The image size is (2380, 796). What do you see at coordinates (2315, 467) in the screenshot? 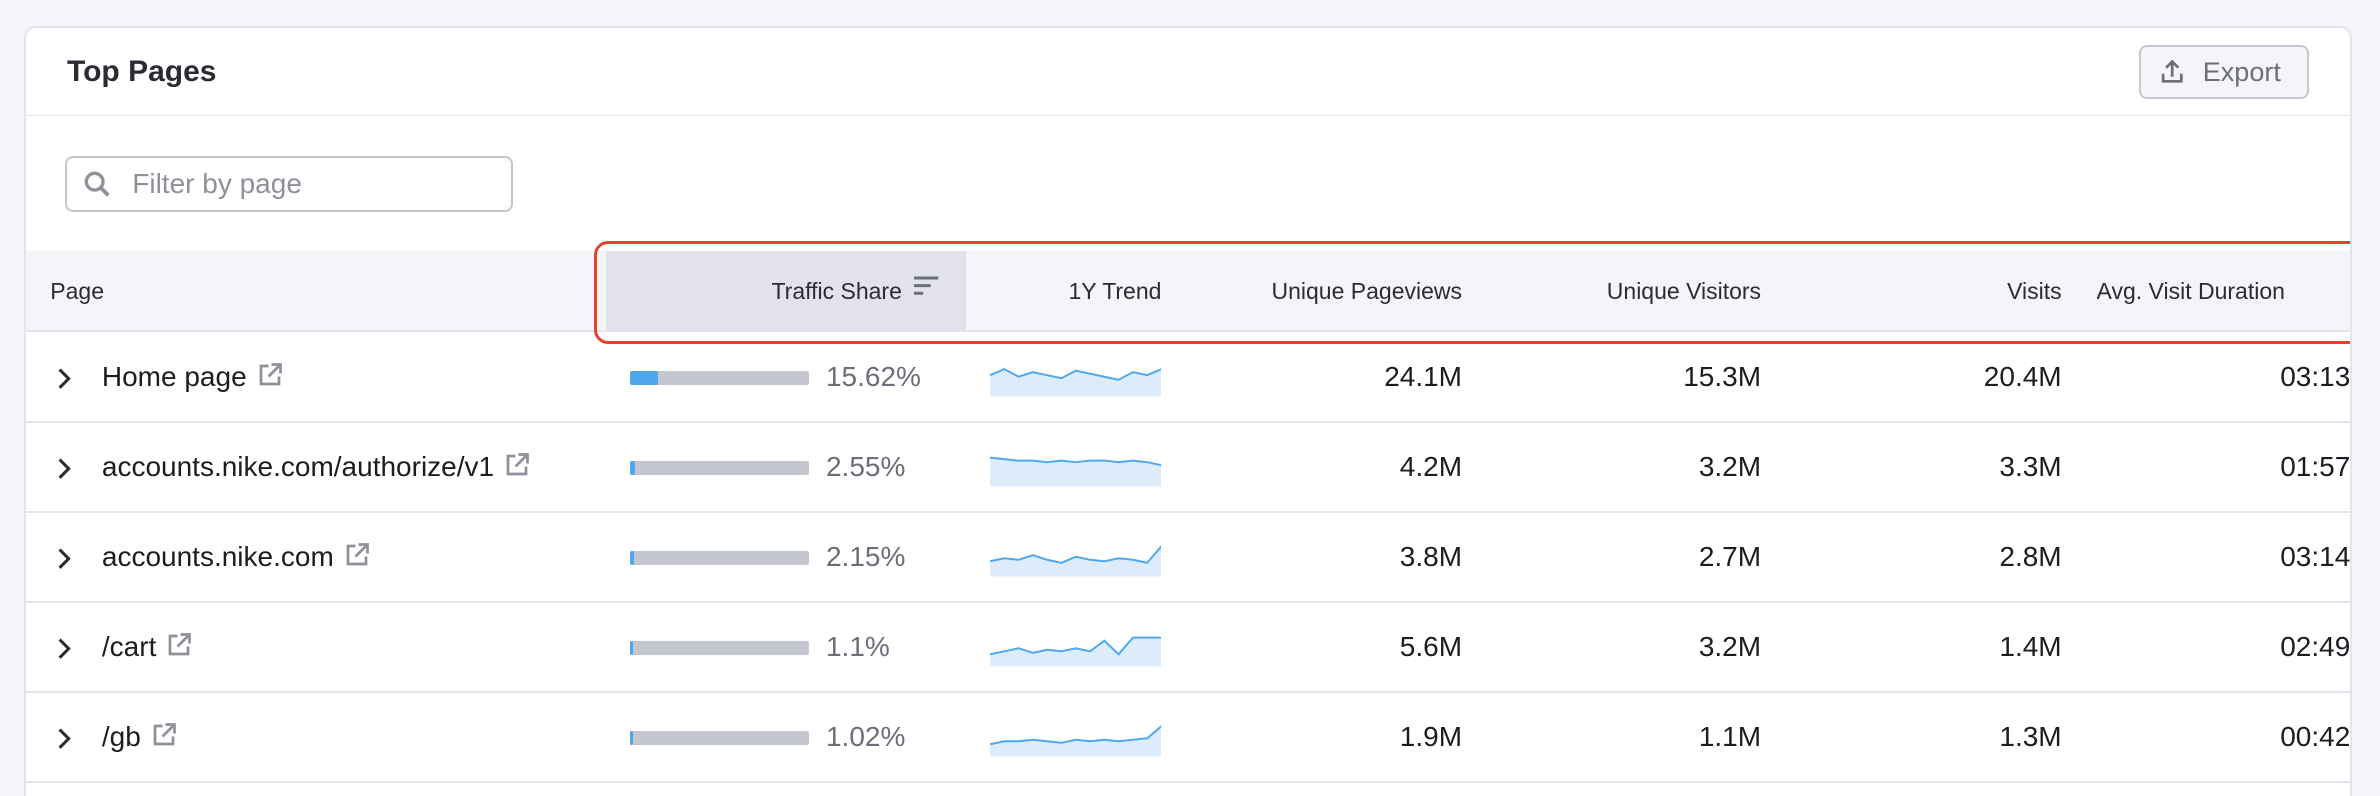
I see `avg-visit-duration: 01:57` at bounding box center [2315, 467].